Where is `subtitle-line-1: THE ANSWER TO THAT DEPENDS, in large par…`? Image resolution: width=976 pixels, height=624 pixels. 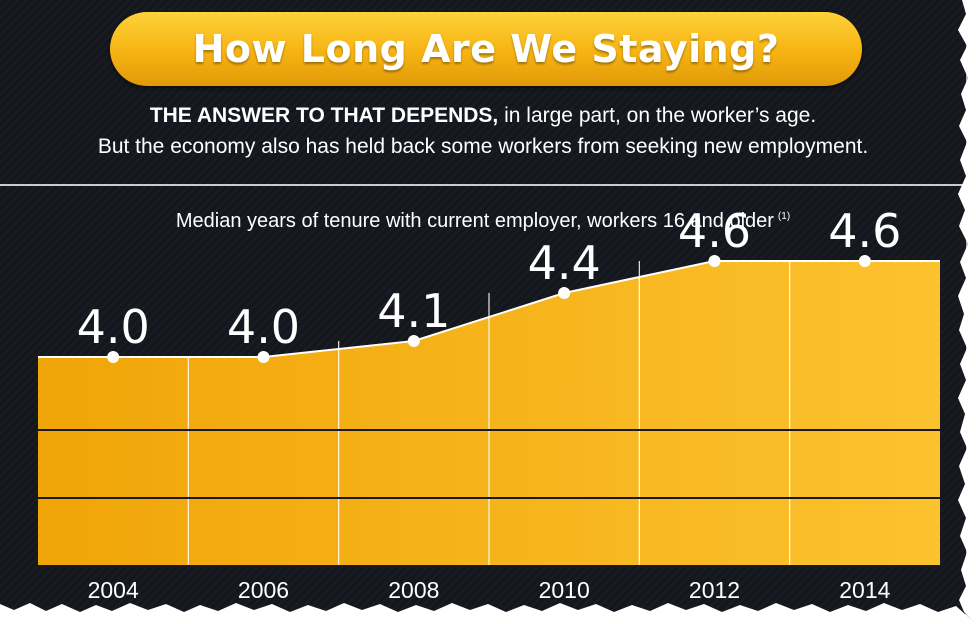
subtitle-line-1: THE ANSWER TO THAT DEPENDS, in large par… is located at coordinates (483, 115).